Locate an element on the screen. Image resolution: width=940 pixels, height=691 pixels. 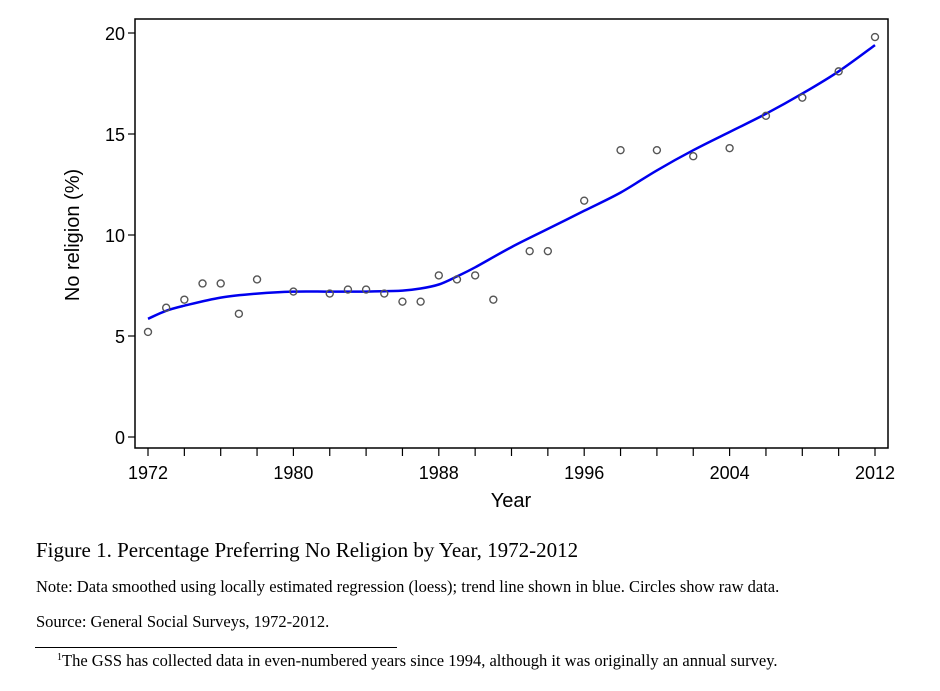
y-tick-label: 0 is located at coordinates (120, 438).